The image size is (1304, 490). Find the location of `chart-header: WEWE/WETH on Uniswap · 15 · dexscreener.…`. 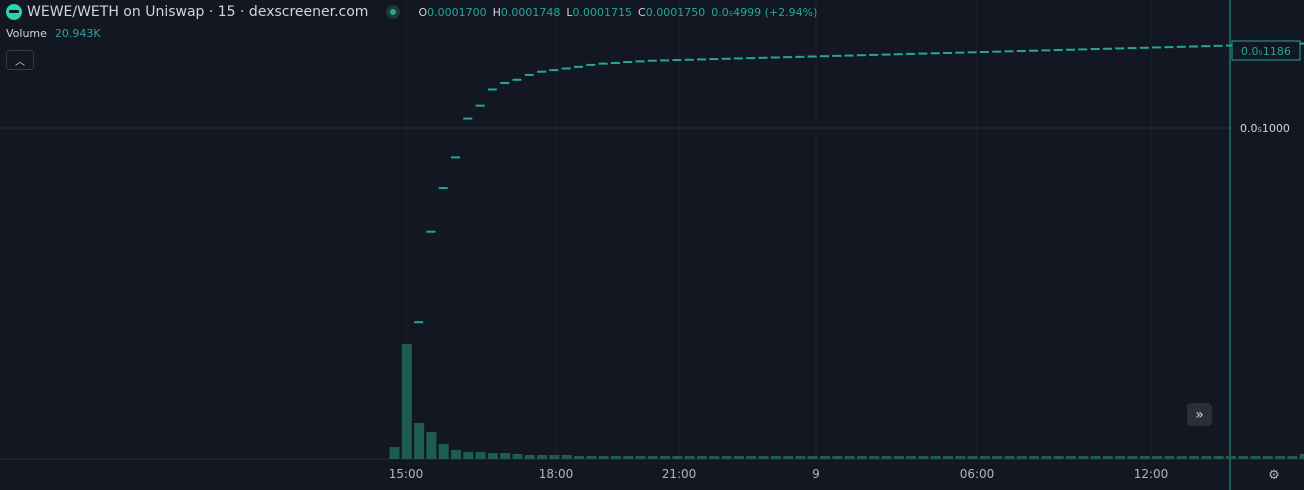

chart-header: WEWE/WETH on Uniswap · 15 · dexscreener.… is located at coordinates (411, 12).